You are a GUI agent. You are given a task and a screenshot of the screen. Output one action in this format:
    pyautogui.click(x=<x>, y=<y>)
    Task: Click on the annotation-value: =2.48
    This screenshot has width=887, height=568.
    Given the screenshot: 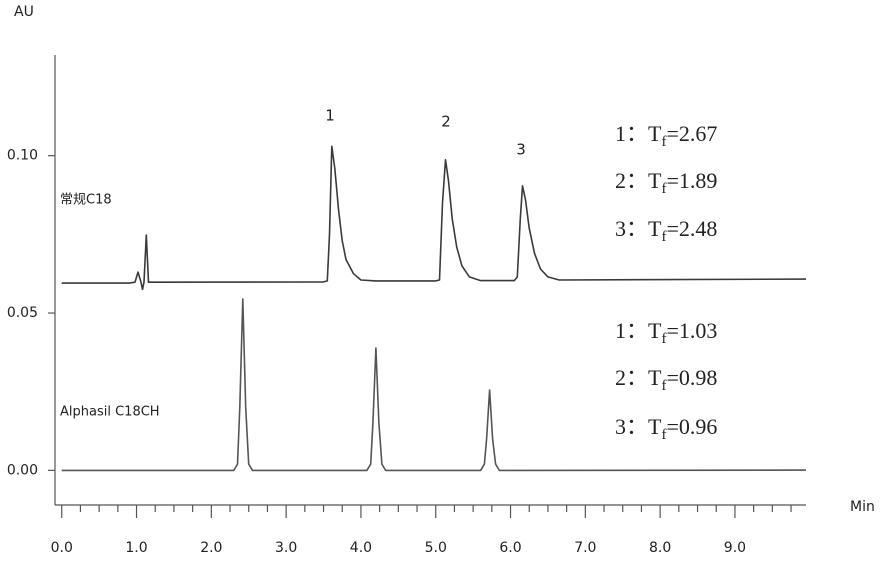 What is the action you would take?
    pyautogui.click(x=691, y=228)
    